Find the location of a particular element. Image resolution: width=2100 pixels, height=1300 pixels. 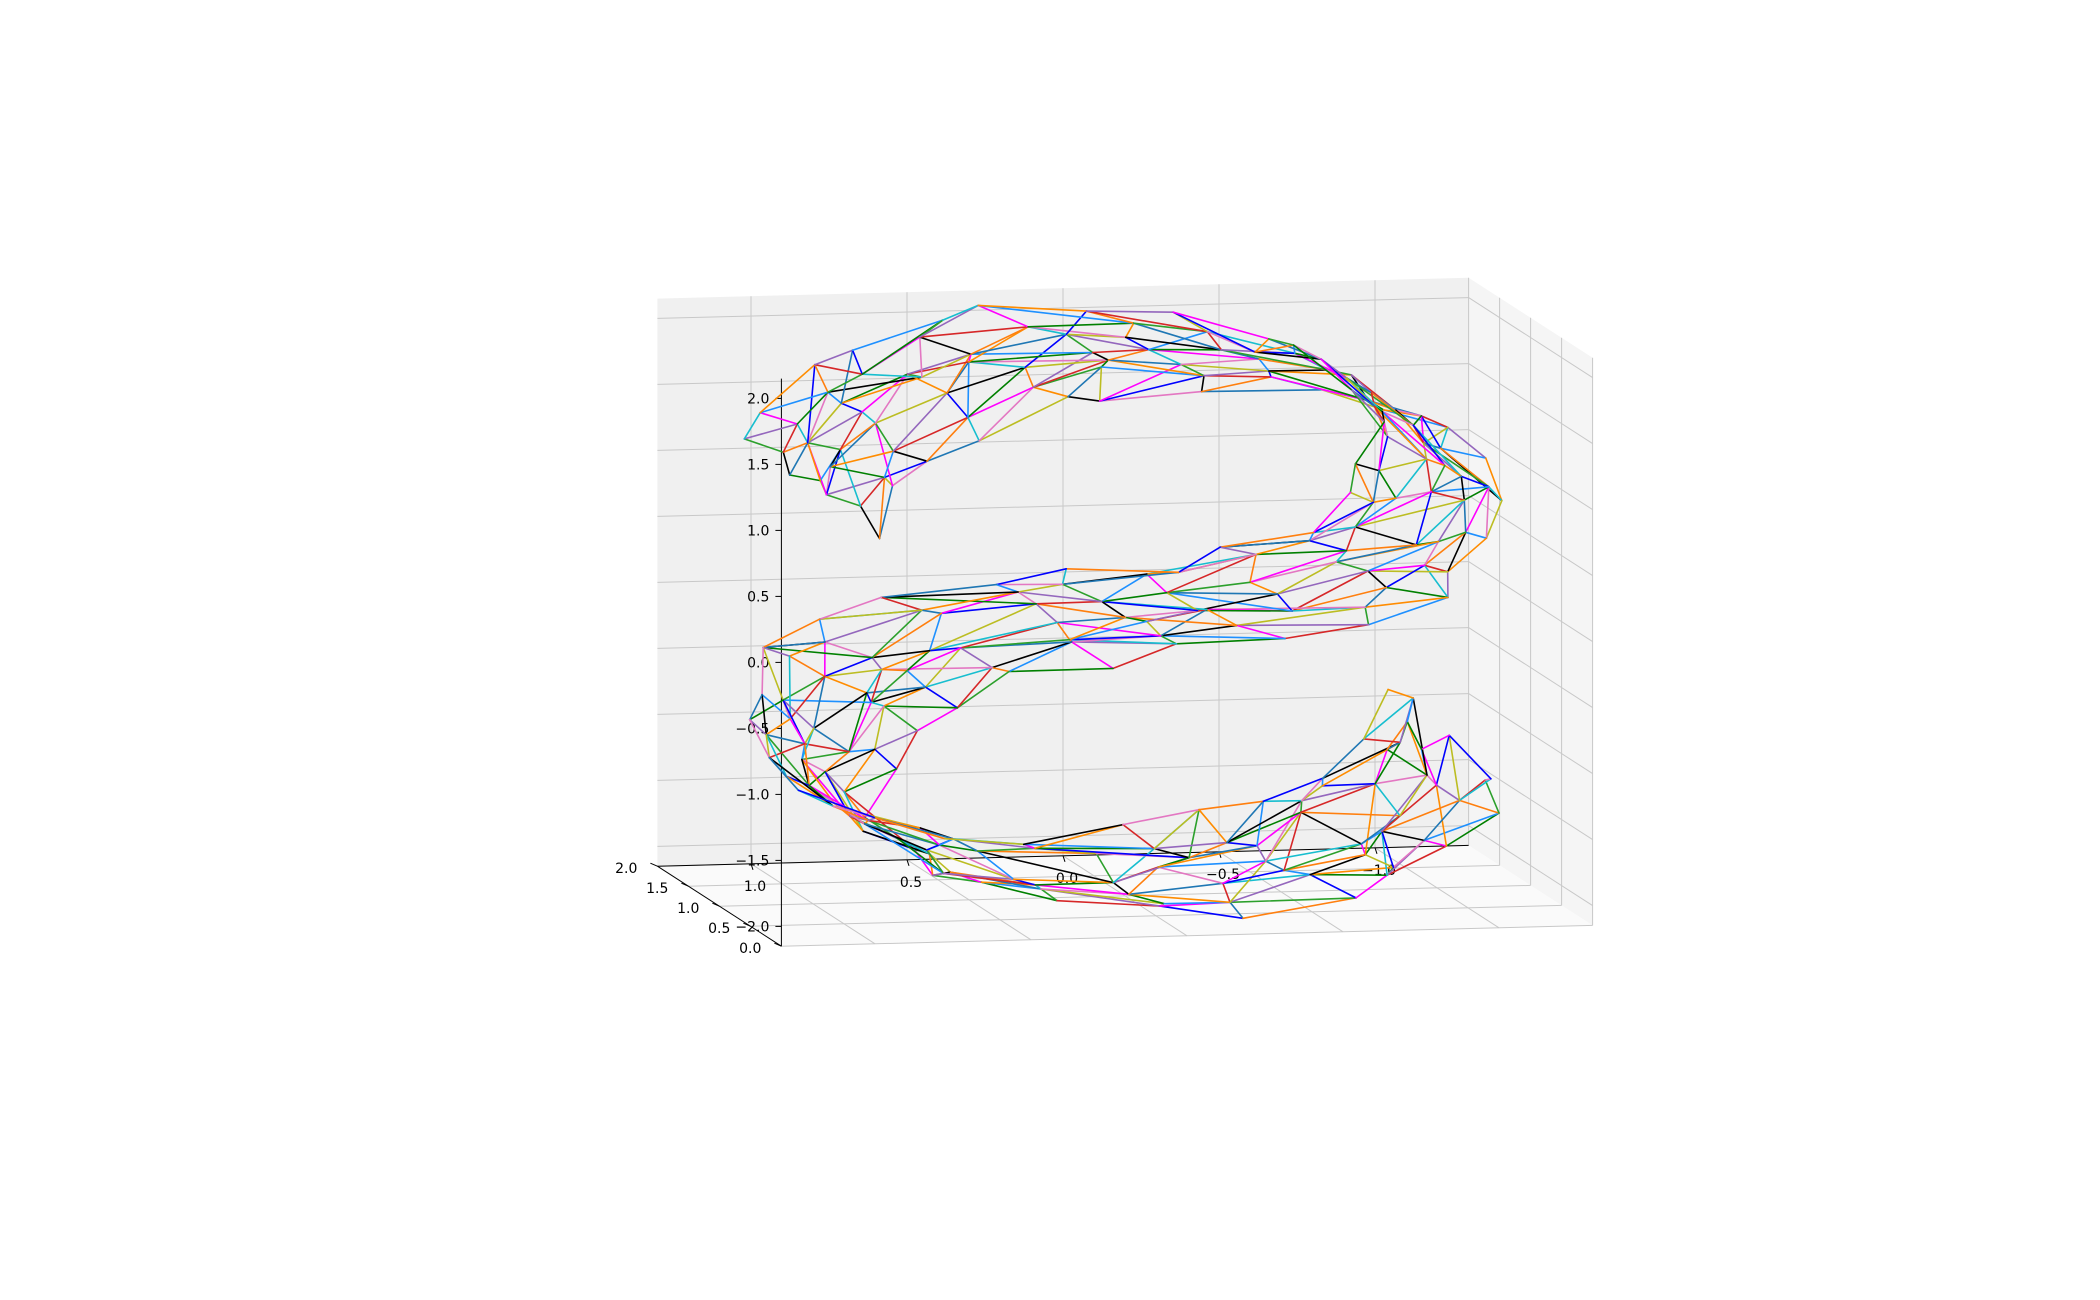

y-tick-mark is located at coordinates (747, 924).